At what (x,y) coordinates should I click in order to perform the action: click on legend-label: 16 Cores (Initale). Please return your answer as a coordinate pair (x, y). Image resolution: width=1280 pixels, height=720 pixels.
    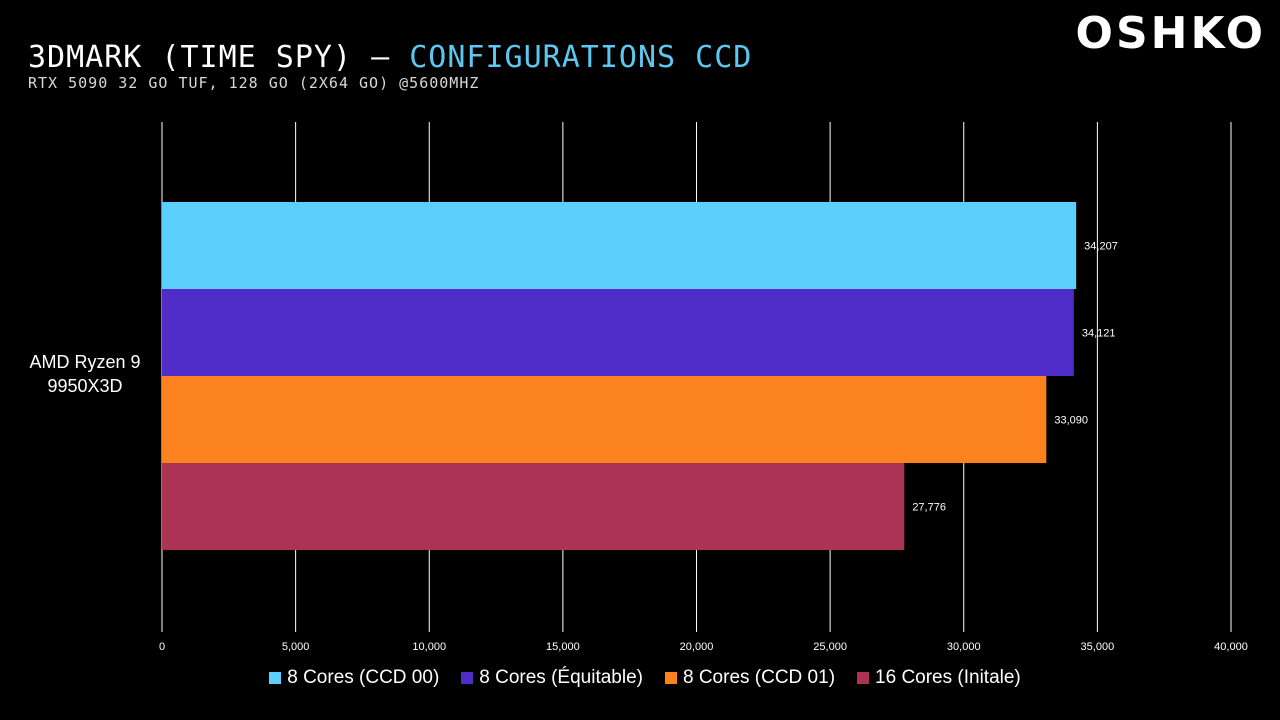
    Looking at the image, I should click on (948, 677).